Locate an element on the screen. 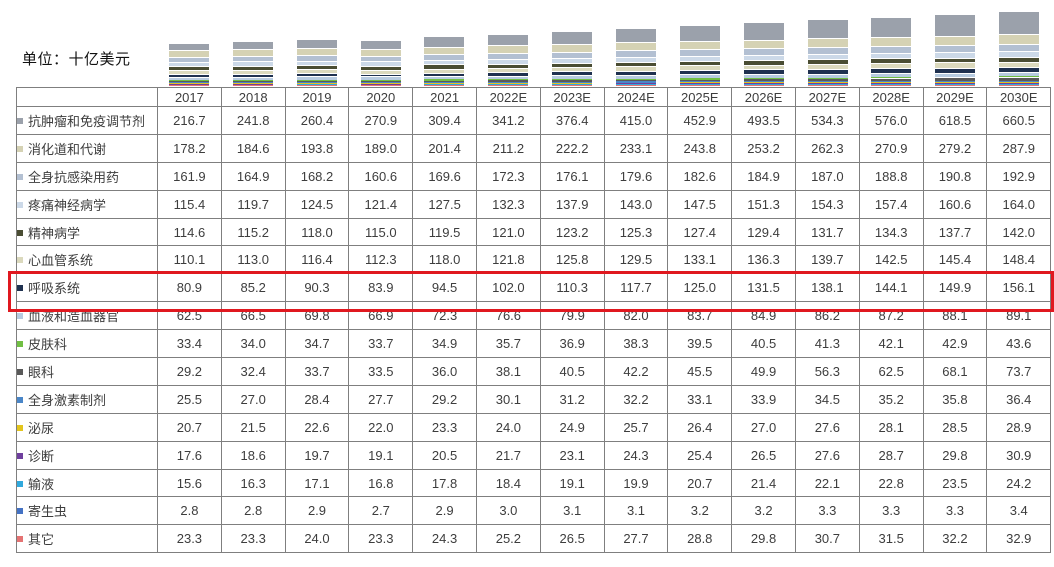 The width and height of the screenshot is (1054, 567). value-cell: 112.3 is located at coordinates (381, 260).